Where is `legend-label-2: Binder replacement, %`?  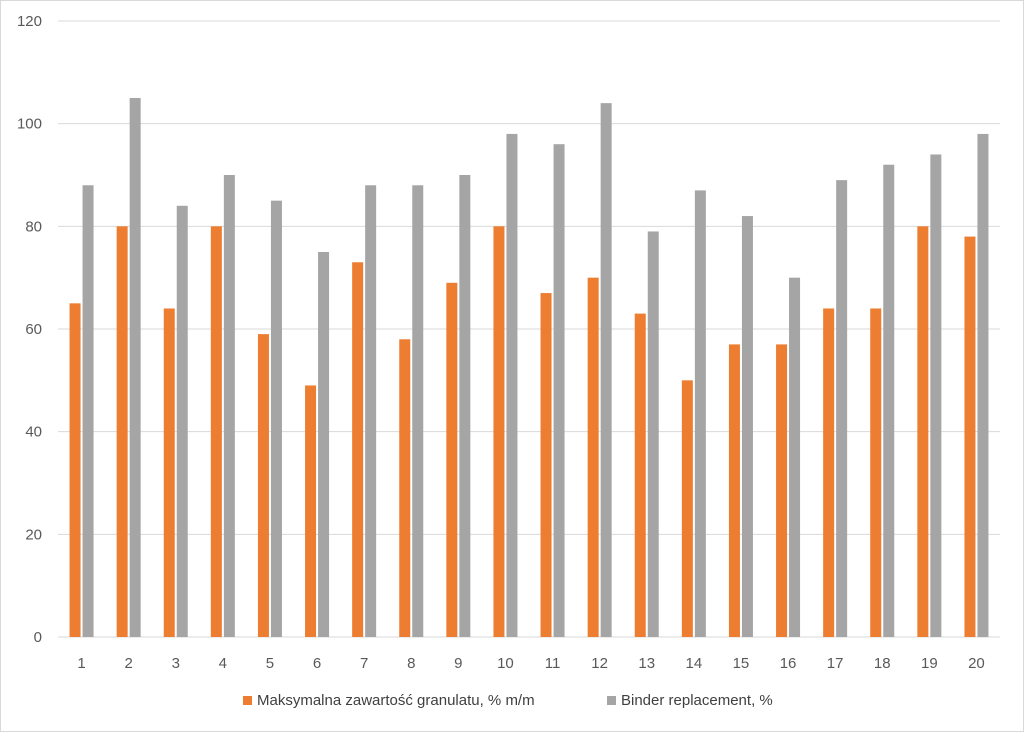
legend-label-2: Binder replacement, % is located at coordinates (697, 700).